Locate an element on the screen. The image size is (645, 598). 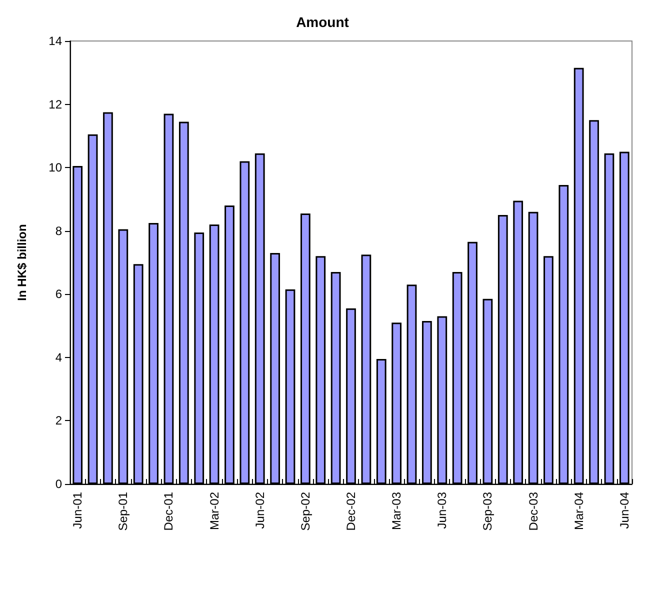
x-tick-label: Jun-03 is located at coordinates (442, 510).